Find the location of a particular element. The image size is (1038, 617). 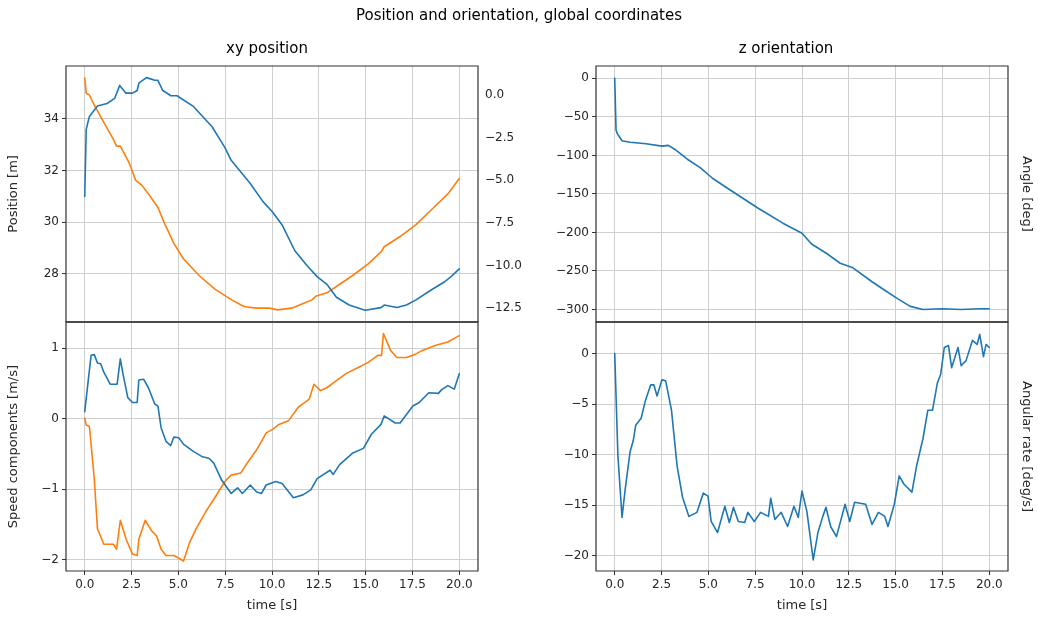

y-axis-title: Angle [deg] is located at coordinates (1027, 194).